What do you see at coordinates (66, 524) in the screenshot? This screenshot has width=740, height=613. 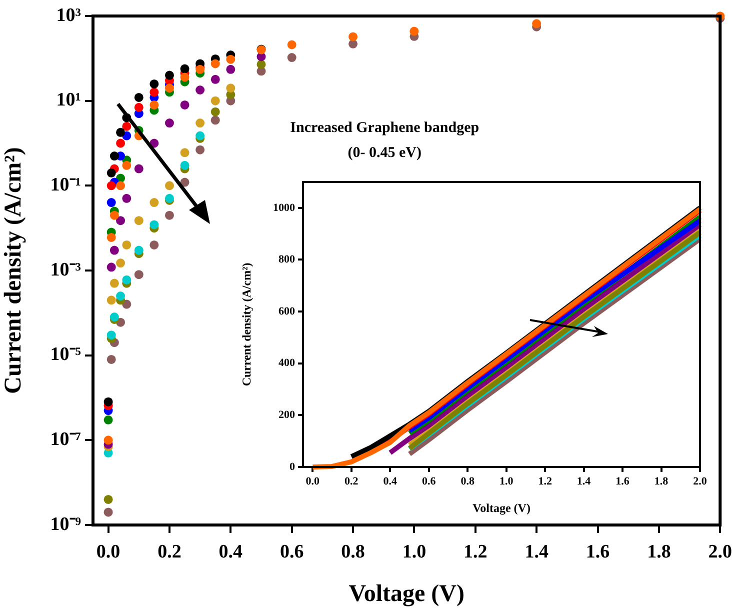 I see `y-tick-label: 10⁻⁹` at bounding box center [66, 524].